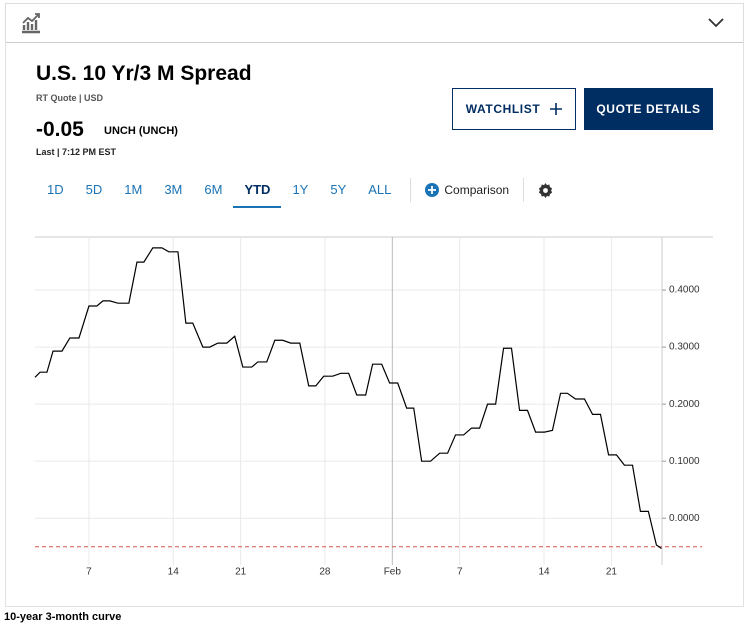  Describe the element at coordinates (338, 189) in the screenshot. I see `range-tab: 5Y` at that location.